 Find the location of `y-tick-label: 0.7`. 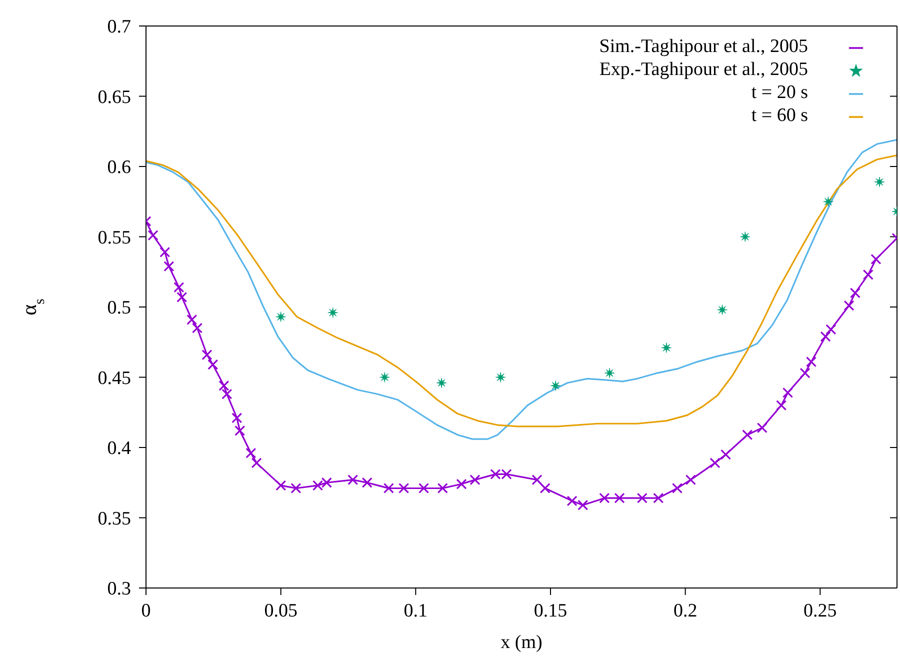

y-tick-label: 0.7 is located at coordinates (119, 27).